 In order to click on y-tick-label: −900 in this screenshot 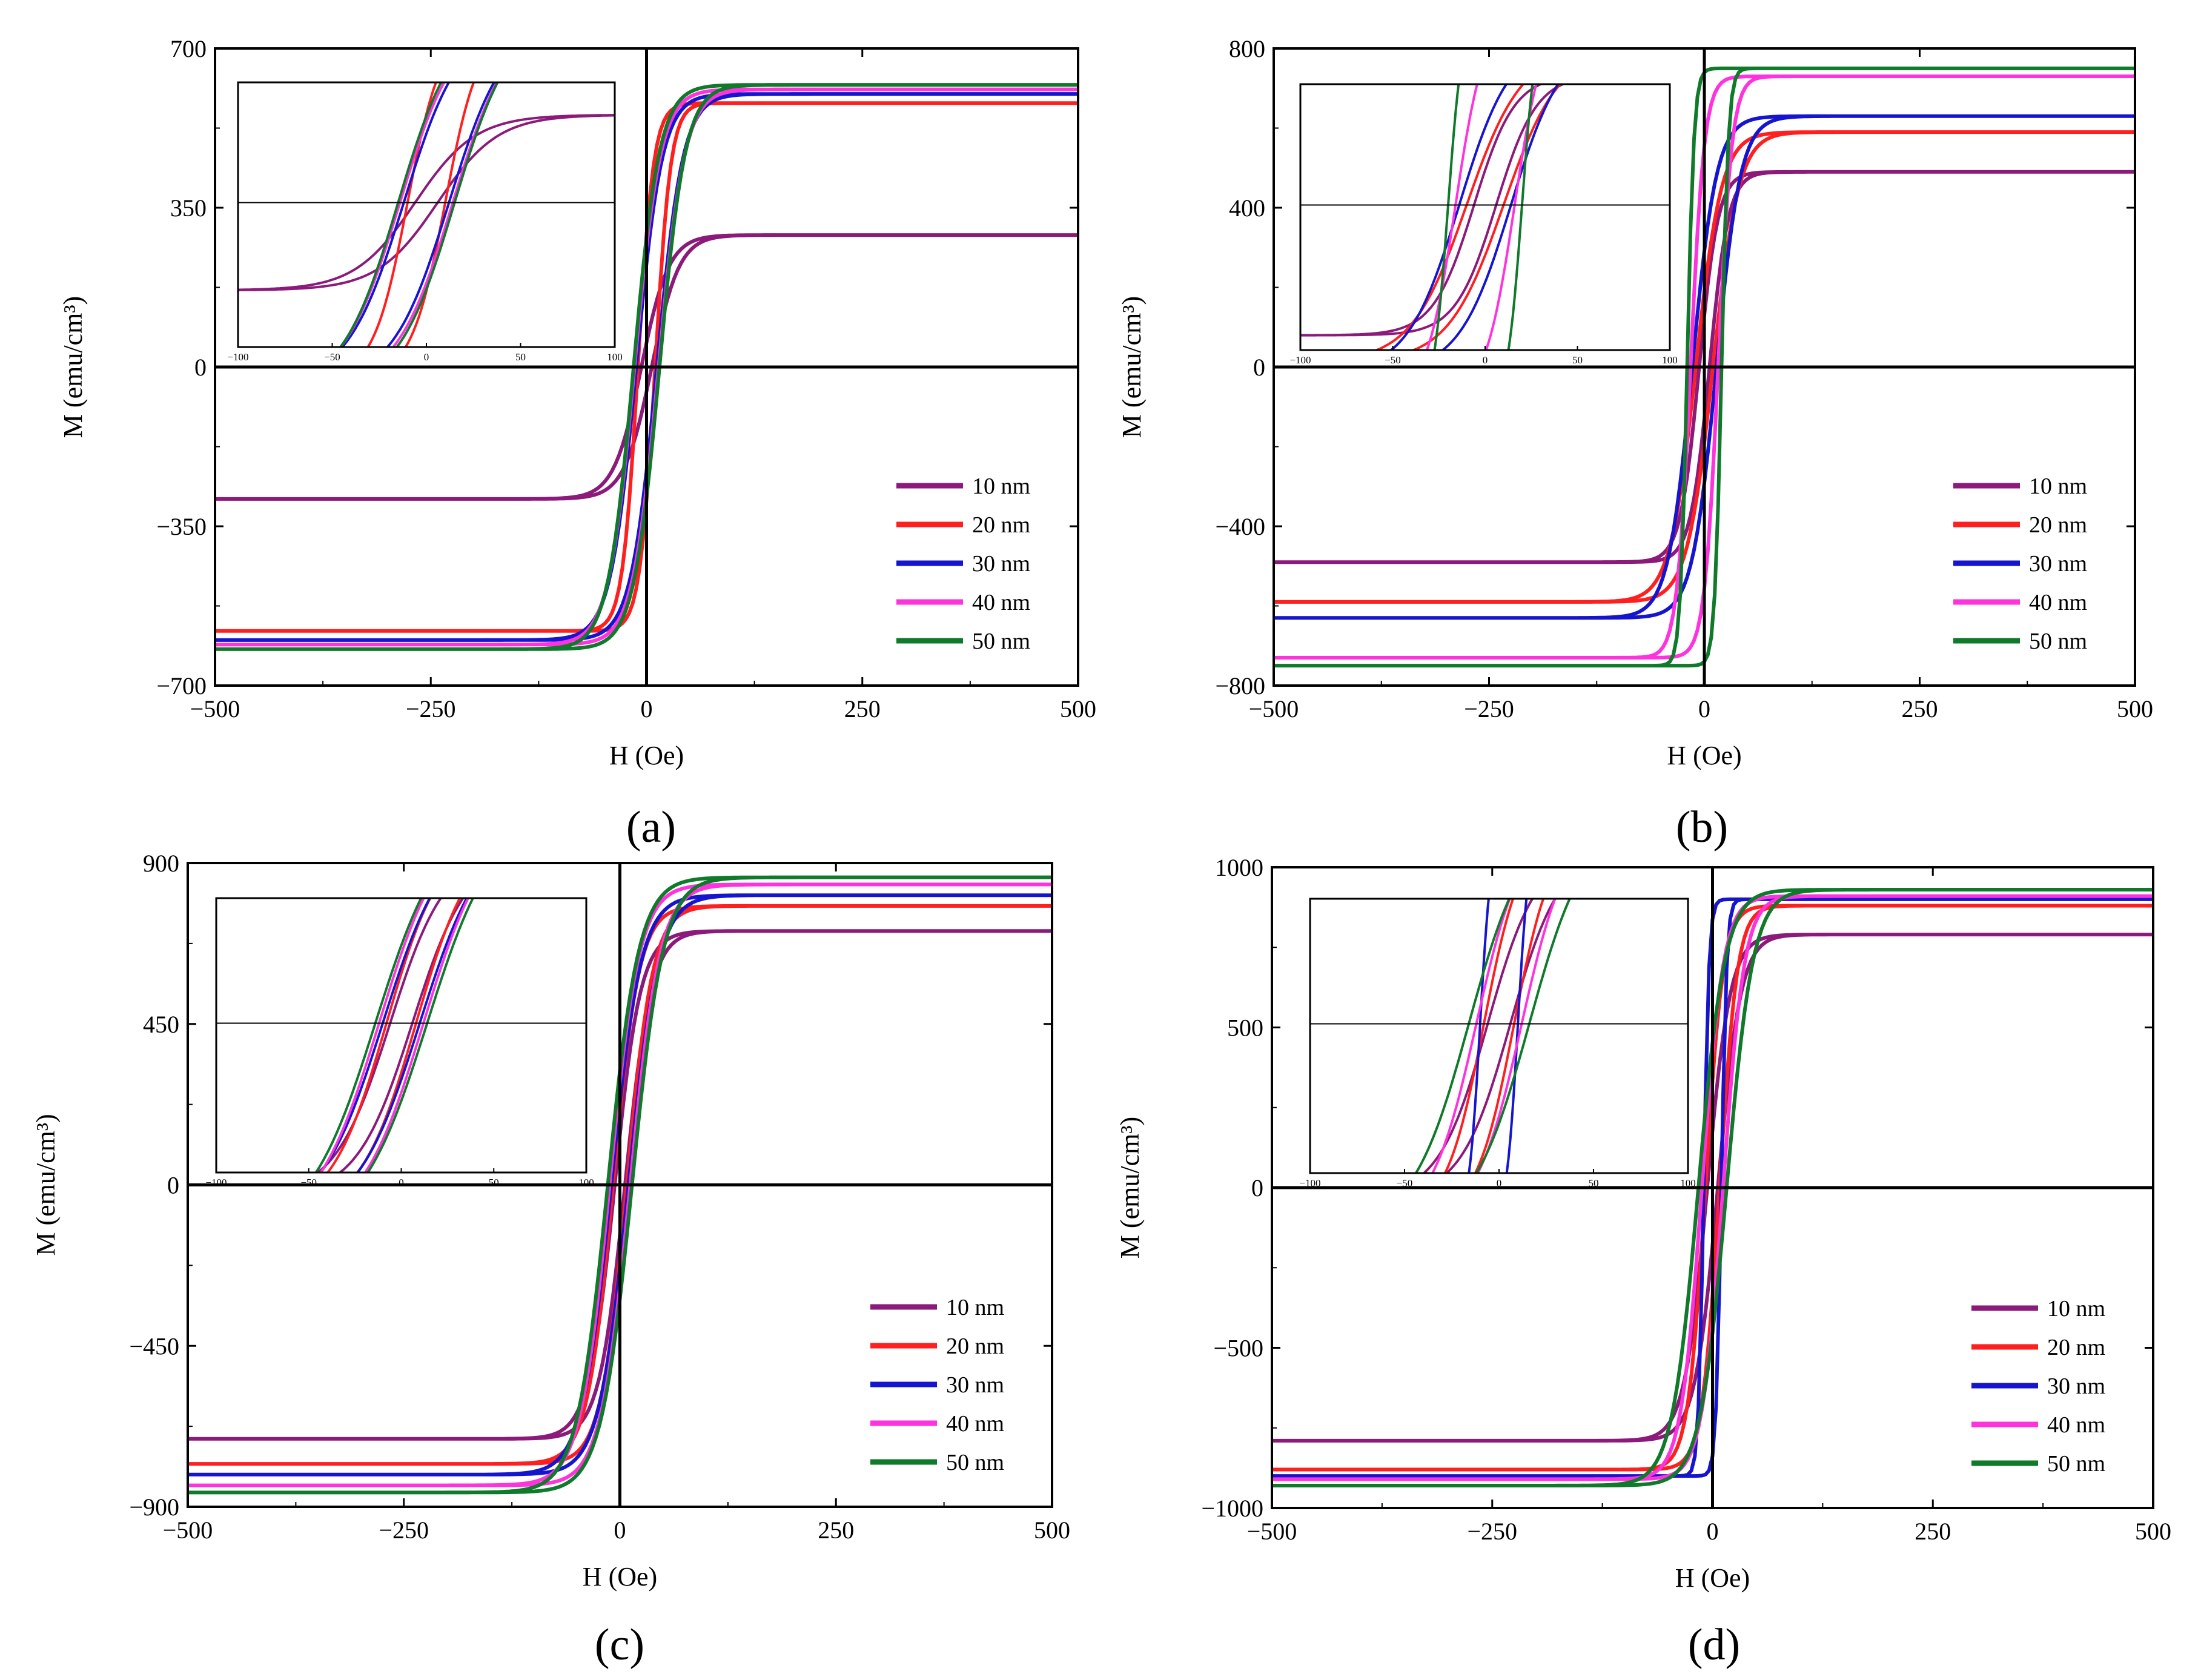, I will do `click(154, 1507)`.